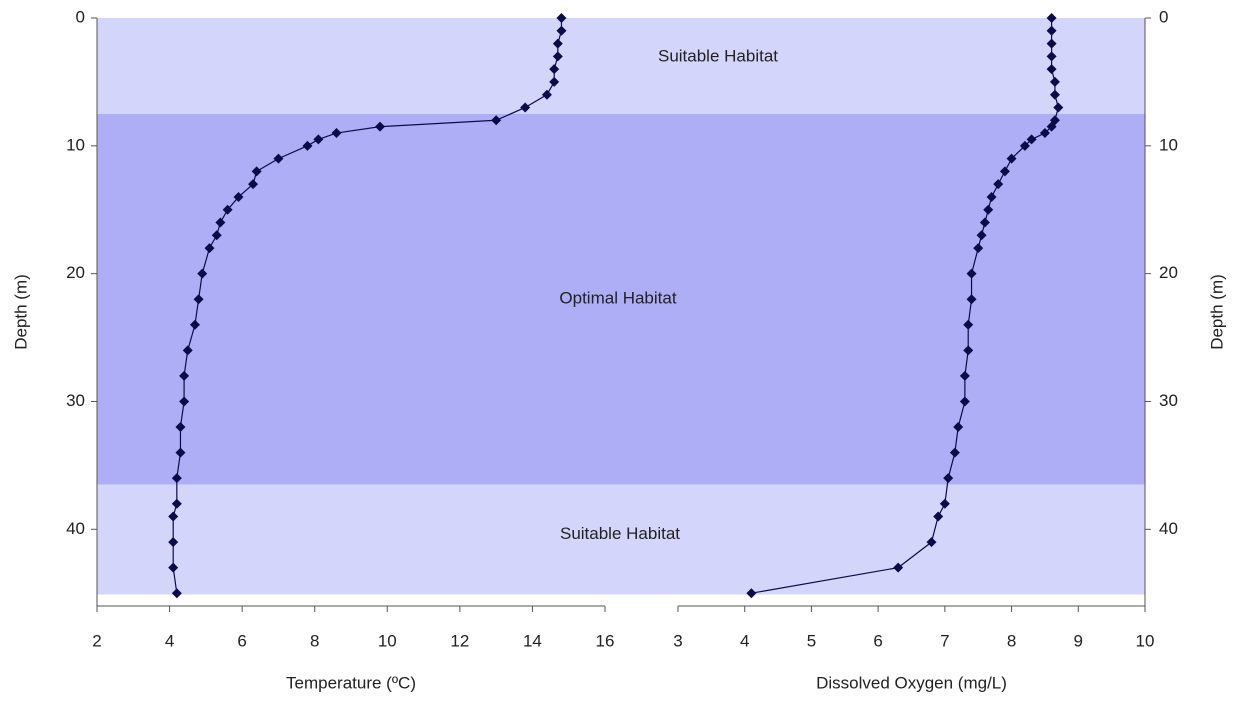 The height and width of the screenshot is (703, 1238). Describe the element at coordinates (811, 640) in the screenshot. I see `x-tick-label: 5` at that location.